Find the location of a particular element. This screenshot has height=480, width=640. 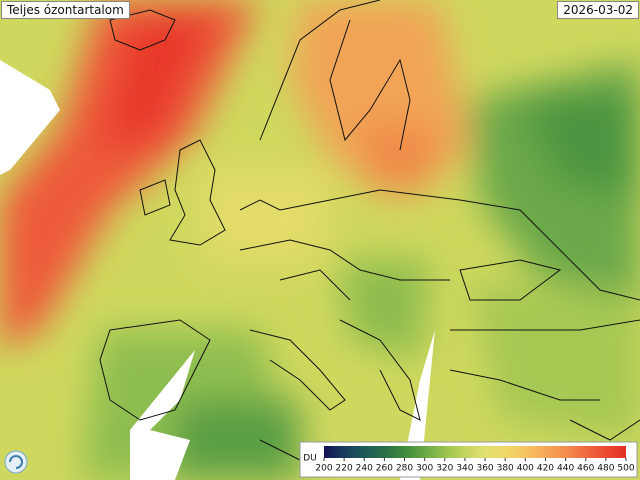

colorbar-tick-label: 380 is located at coordinates (505, 469).